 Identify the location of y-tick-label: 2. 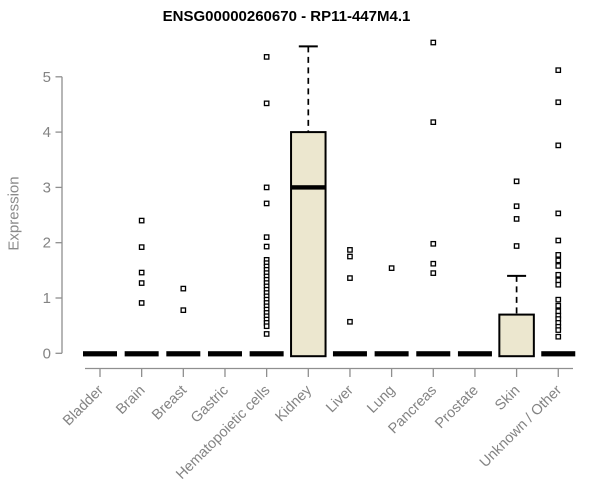
(47, 243).